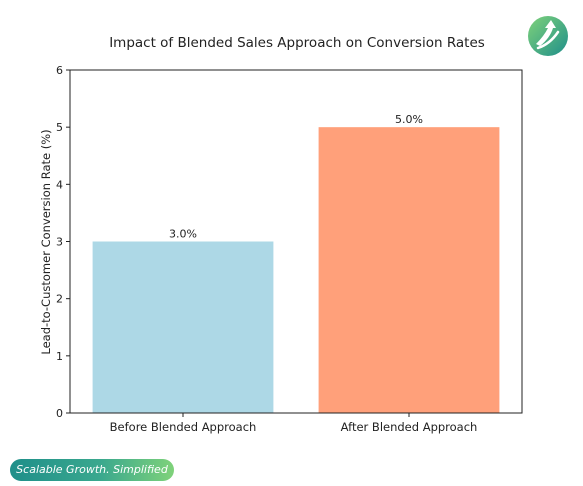 This screenshot has width=583, height=486. Describe the element at coordinates (59, 356) in the screenshot. I see `y-tick-label: 1` at that location.